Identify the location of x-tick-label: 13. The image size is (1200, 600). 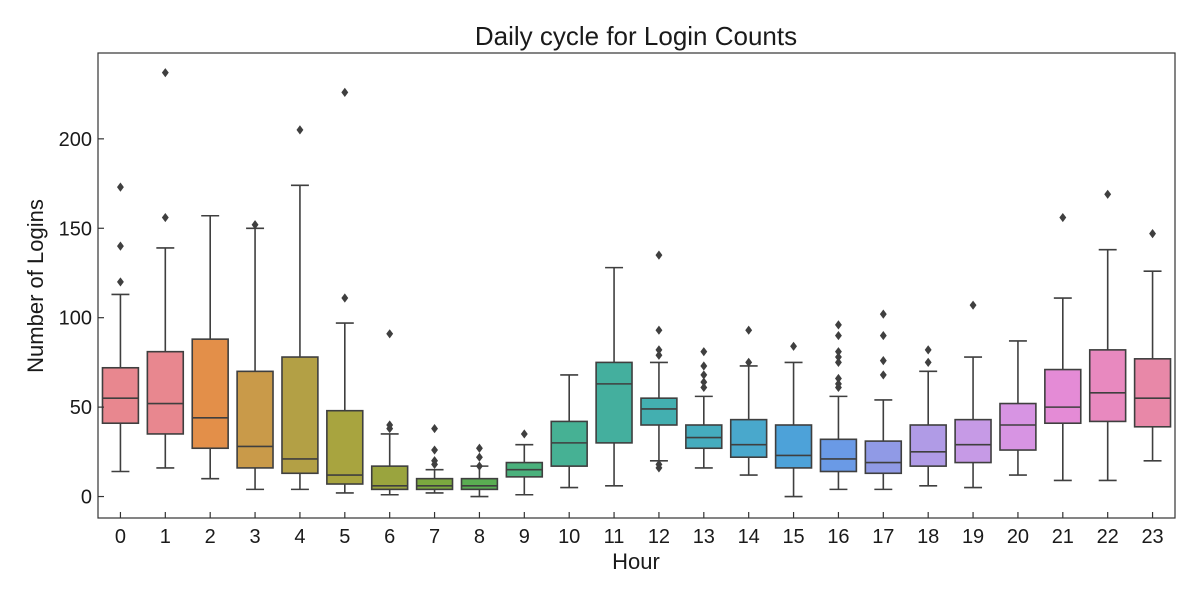
(704, 537).